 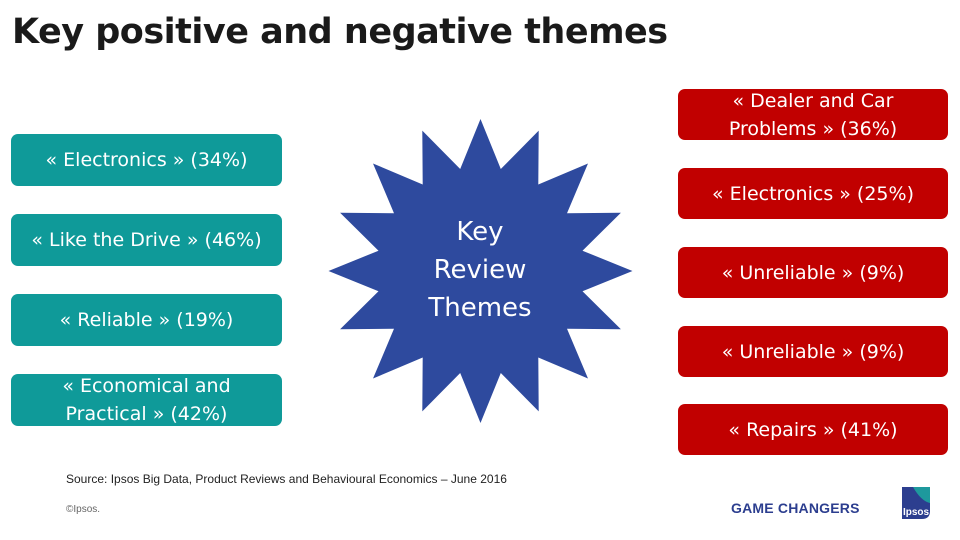 I want to click on page-title: Key positive and negative themes, so click(x=340, y=32).